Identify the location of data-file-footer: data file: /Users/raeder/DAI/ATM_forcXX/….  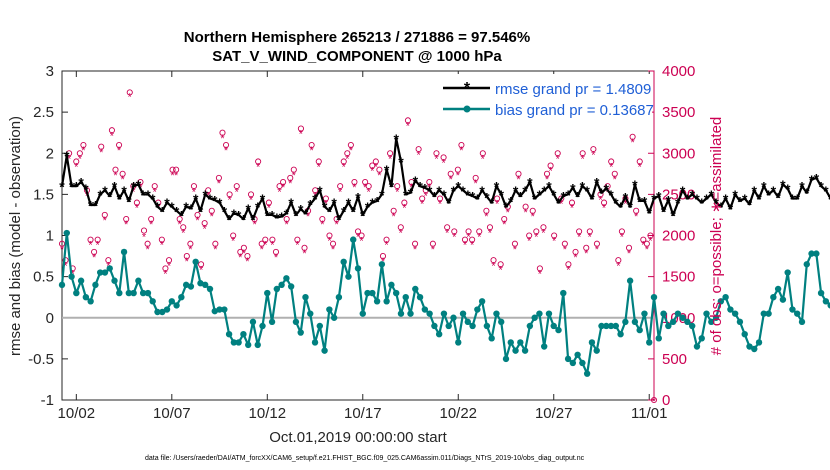
(365, 458).